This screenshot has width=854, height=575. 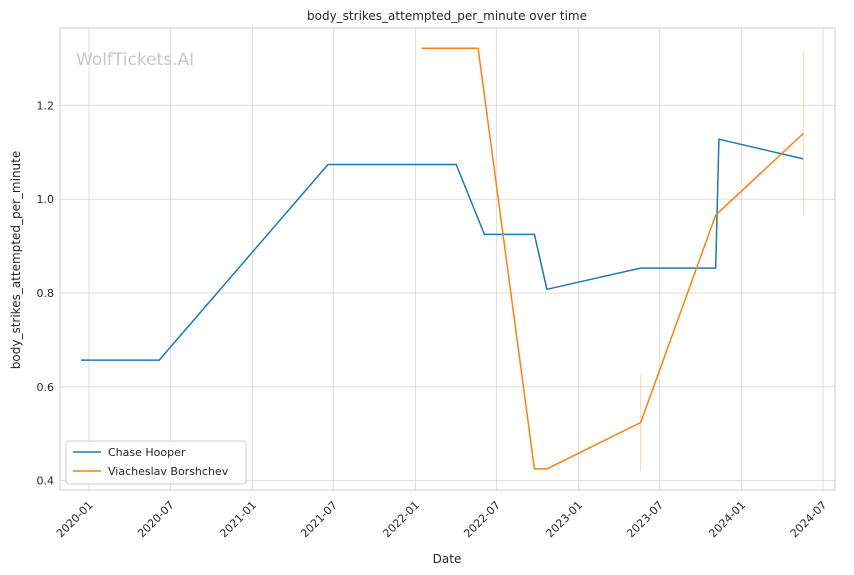 I want to click on y-axis-label: body_strikes_attempted_per_minute, so click(x=16, y=260).